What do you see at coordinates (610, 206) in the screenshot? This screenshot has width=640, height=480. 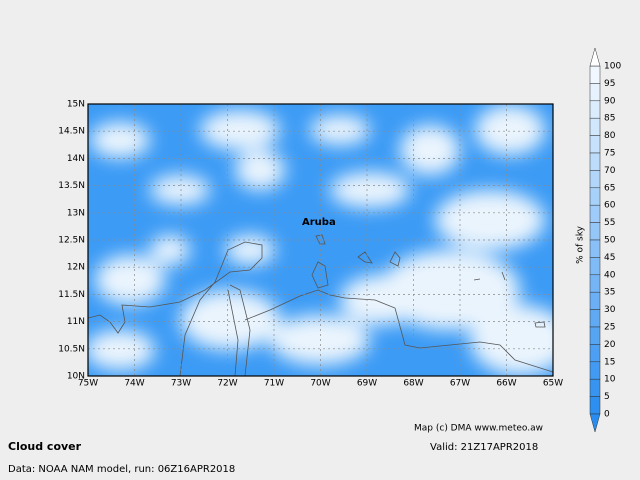 I see `colorbar-tick-label: 60` at bounding box center [610, 206].